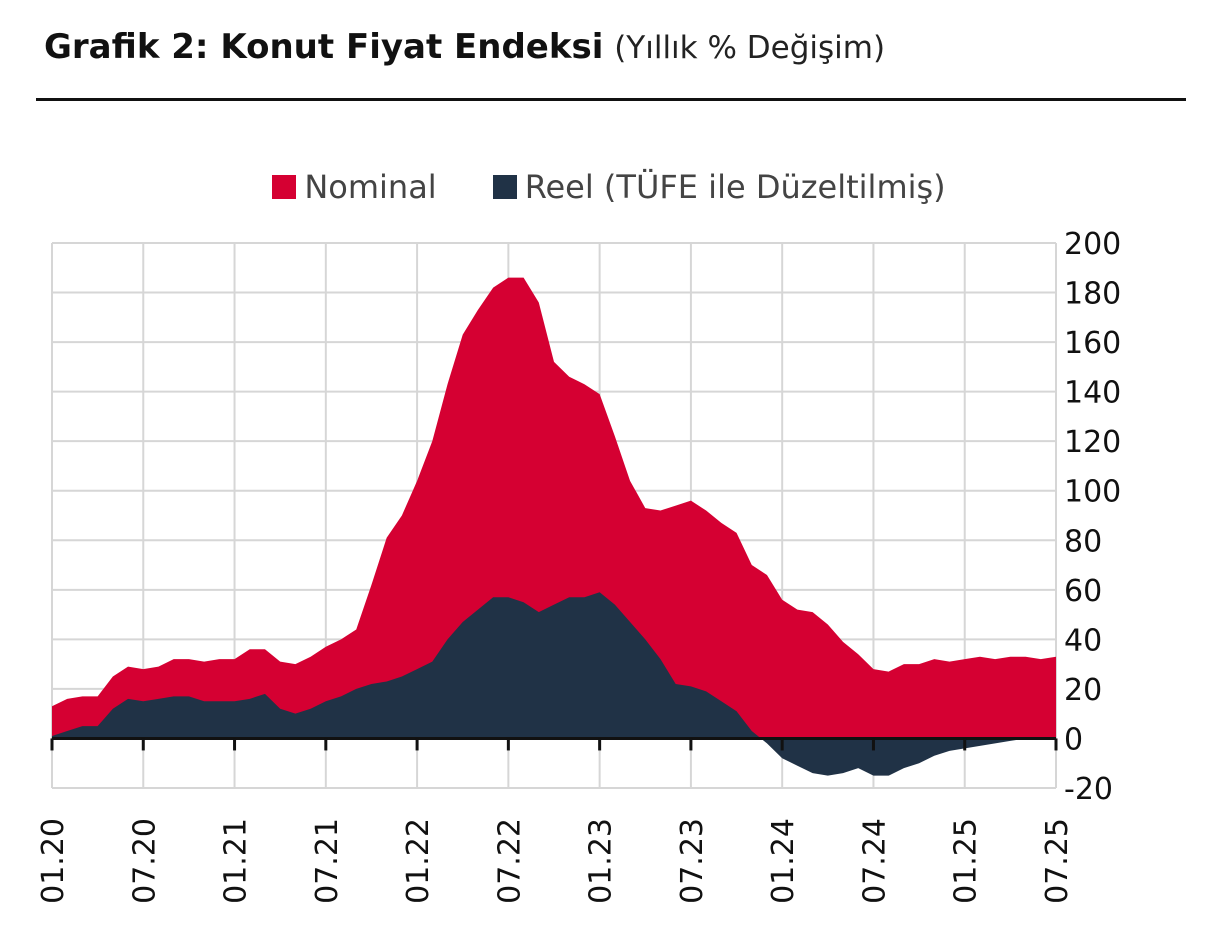 Image resolution: width=1218 pixels, height=940 pixels. I want to click on chart-title: Grafik 2: Konut Fiyat Endeksi, so click(324, 47).